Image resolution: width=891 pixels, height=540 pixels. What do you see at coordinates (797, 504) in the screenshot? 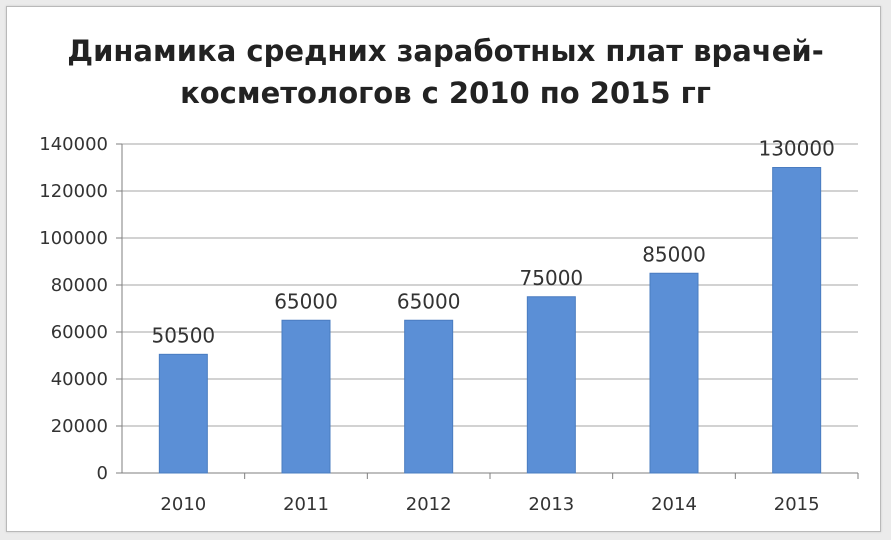
I see `x-tick-label: 2015` at bounding box center [797, 504].